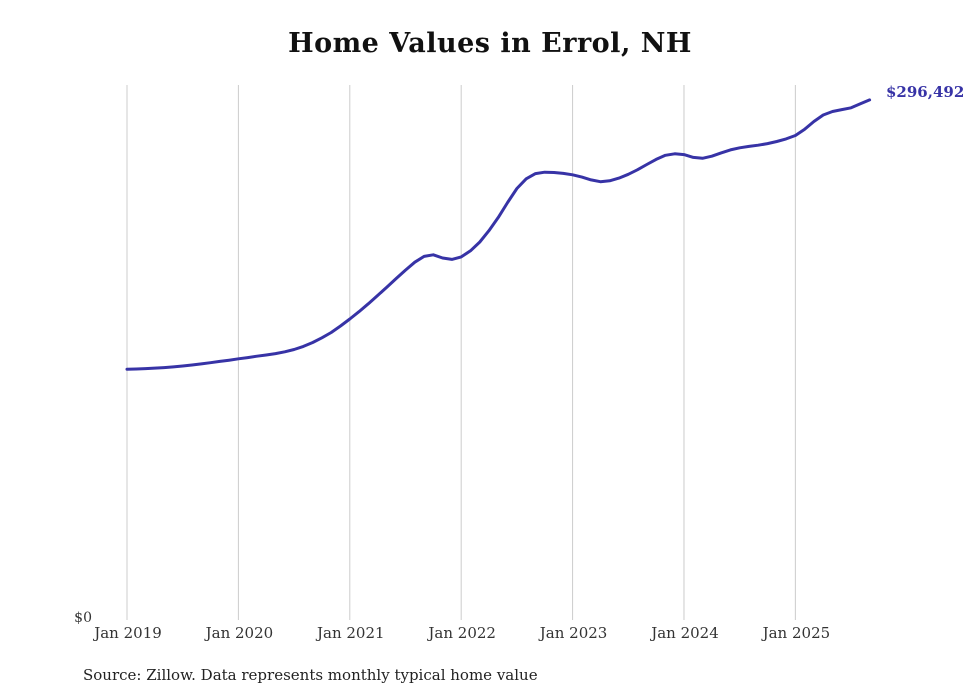 This screenshot has width=980, height=699. I want to click on x-tick-label: Jan 2024, so click(685, 633).